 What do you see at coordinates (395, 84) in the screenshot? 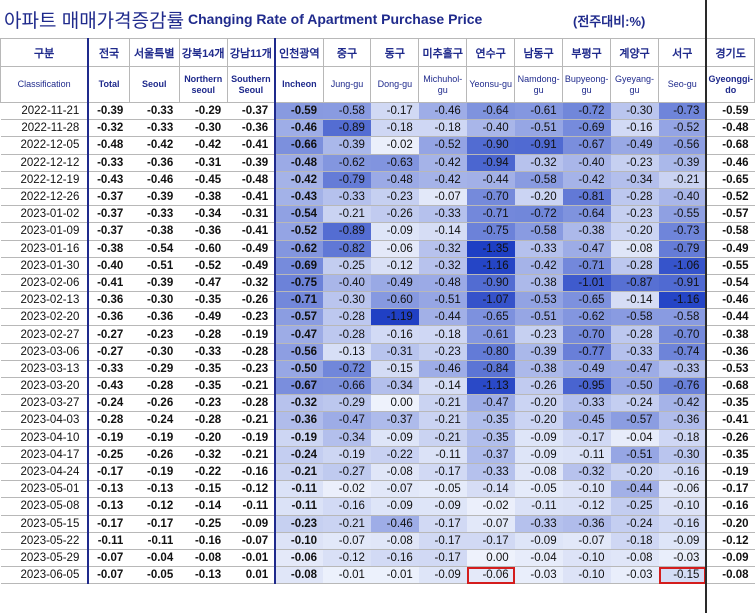
I see `col-header-en: Dong-gu` at bounding box center [395, 84].